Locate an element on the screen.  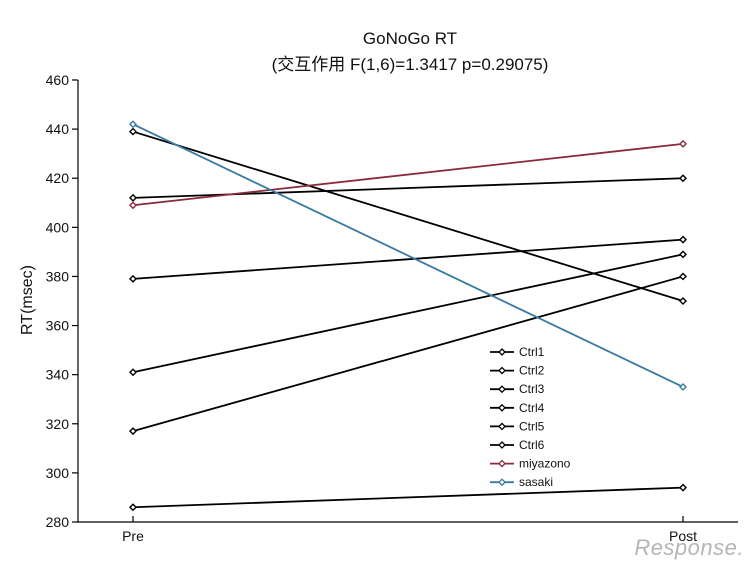
chart-subtitle: (交互作用 F(1,6)=1.3417 p=0.29075) is located at coordinates (410, 64).